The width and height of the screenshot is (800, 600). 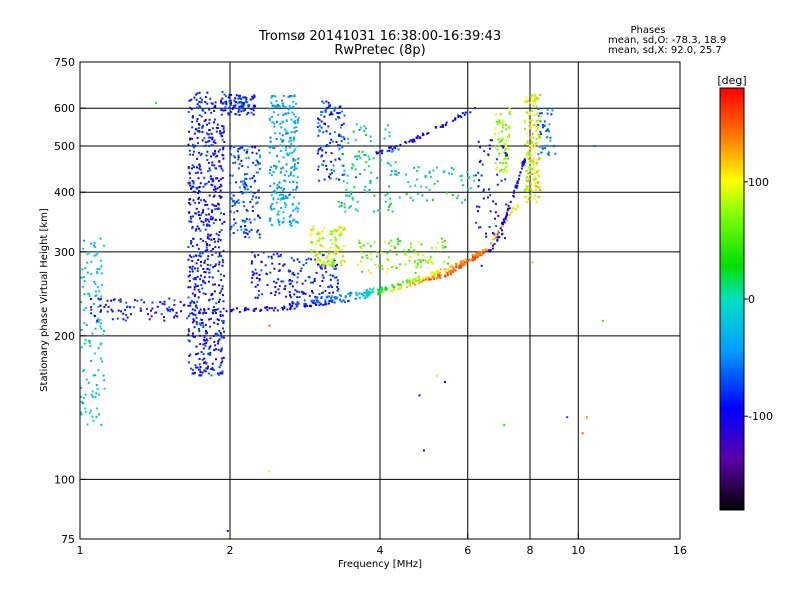 What do you see at coordinates (665, 50) in the screenshot?
I see `stats-line-x: mean, sd,X: 92.0, 25.7` at bounding box center [665, 50].